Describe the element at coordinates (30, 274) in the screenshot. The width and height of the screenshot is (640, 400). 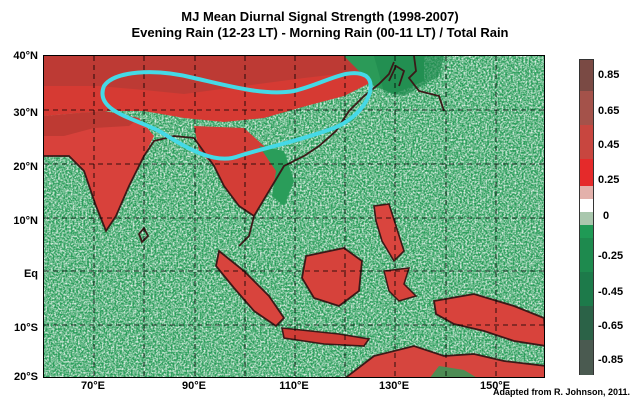
I see `lat-label-eq: Eq` at that location.